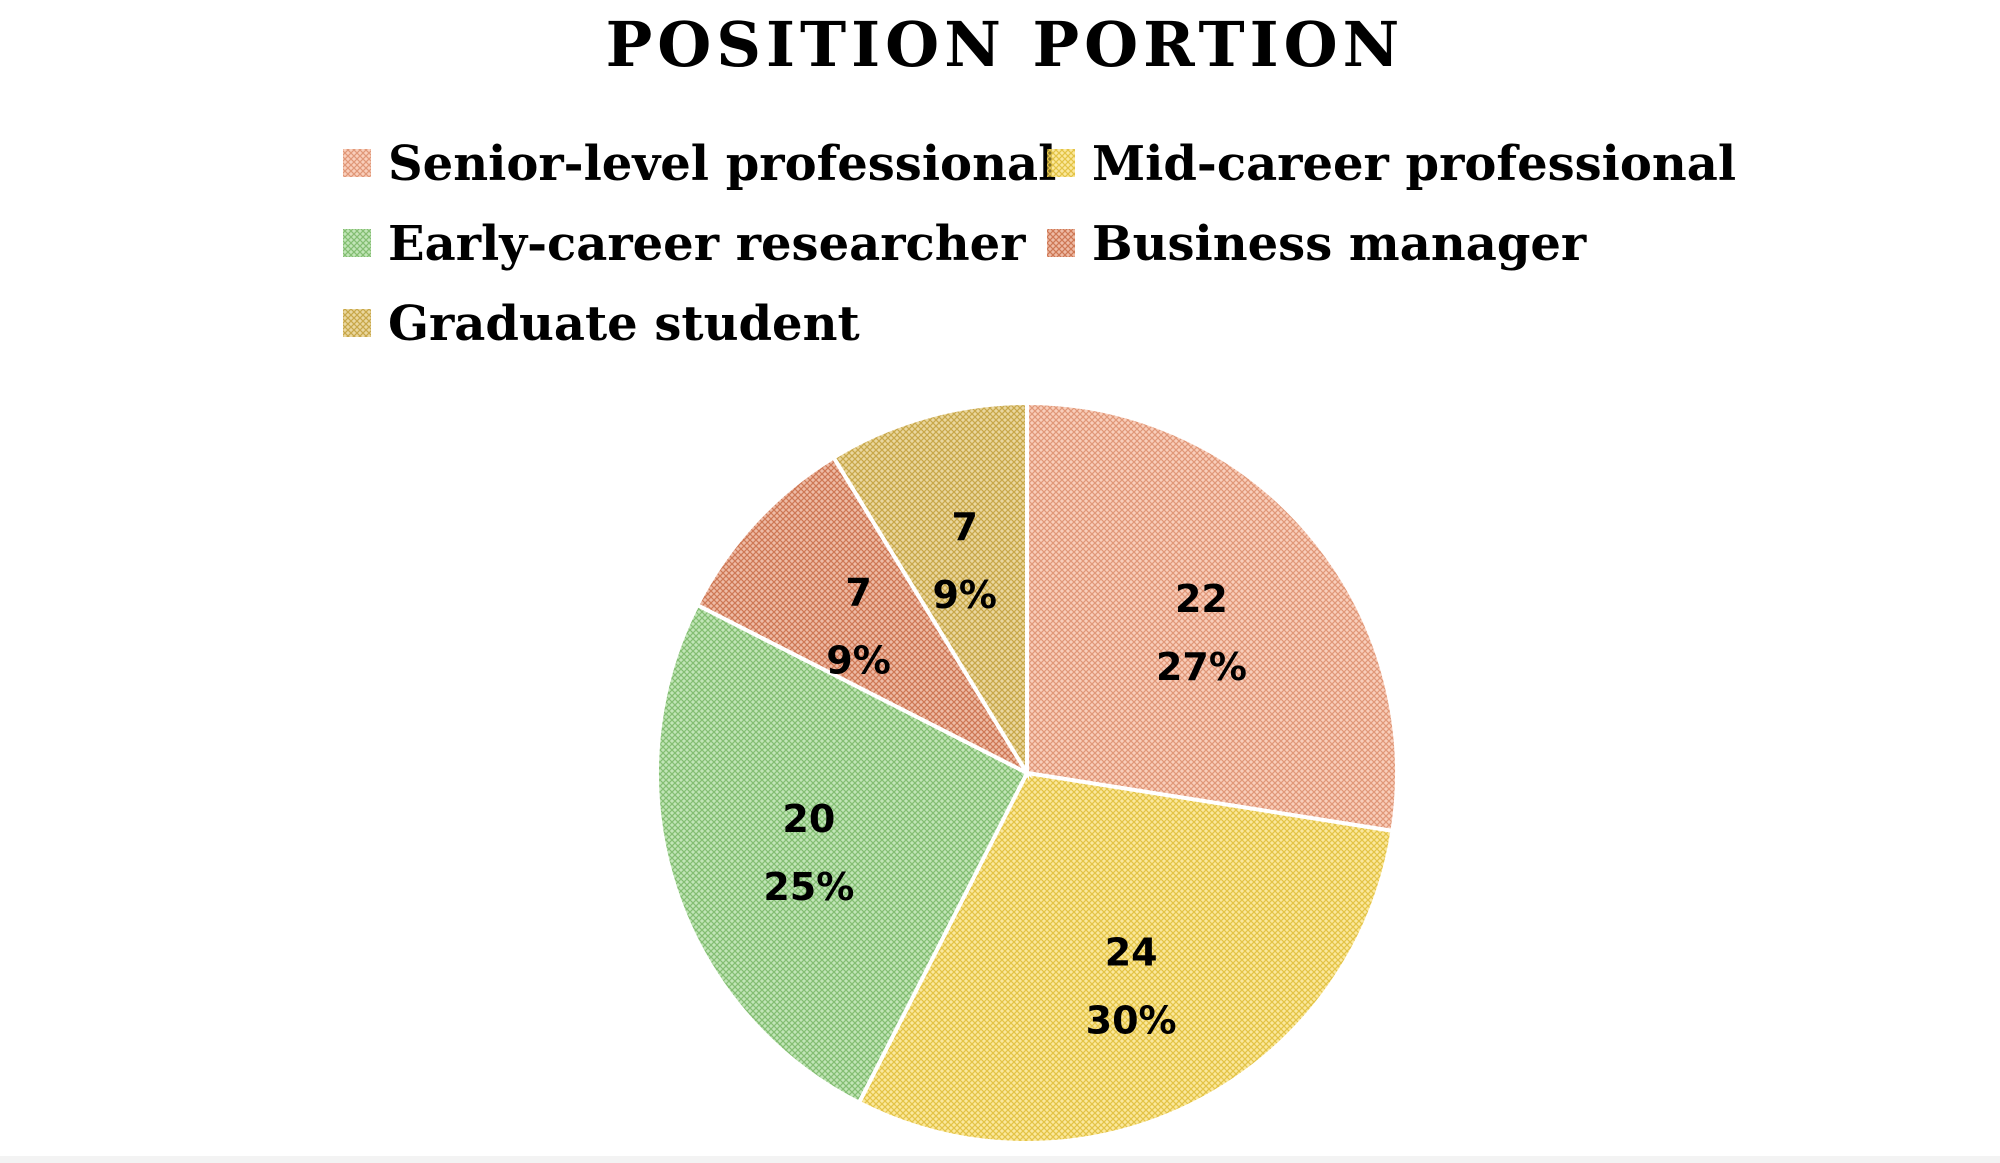 Image resolution: width=2000 pixels, height=1163 pixels. Describe the element at coordinates (858, 660) in the screenshot. I see `data-label-percent-business-manager: 9%` at that location.